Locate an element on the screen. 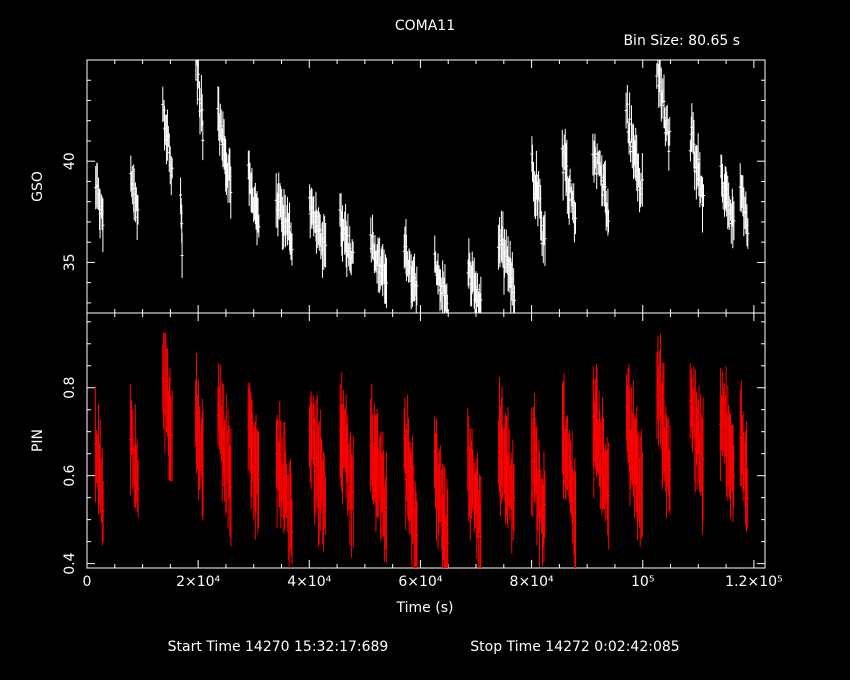  x-tick-label: 2×10⁴ is located at coordinates (198, 582).